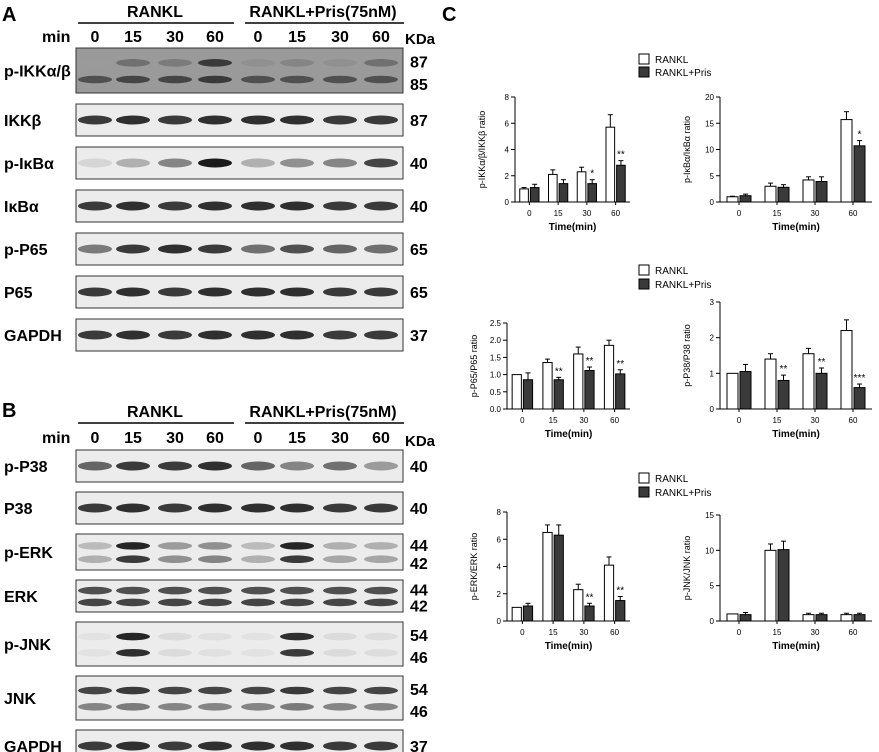 The image size is (879, 752). I want to click on group-label-rankl-pris: RANKL+Pris(75nM), so click(322, 412).